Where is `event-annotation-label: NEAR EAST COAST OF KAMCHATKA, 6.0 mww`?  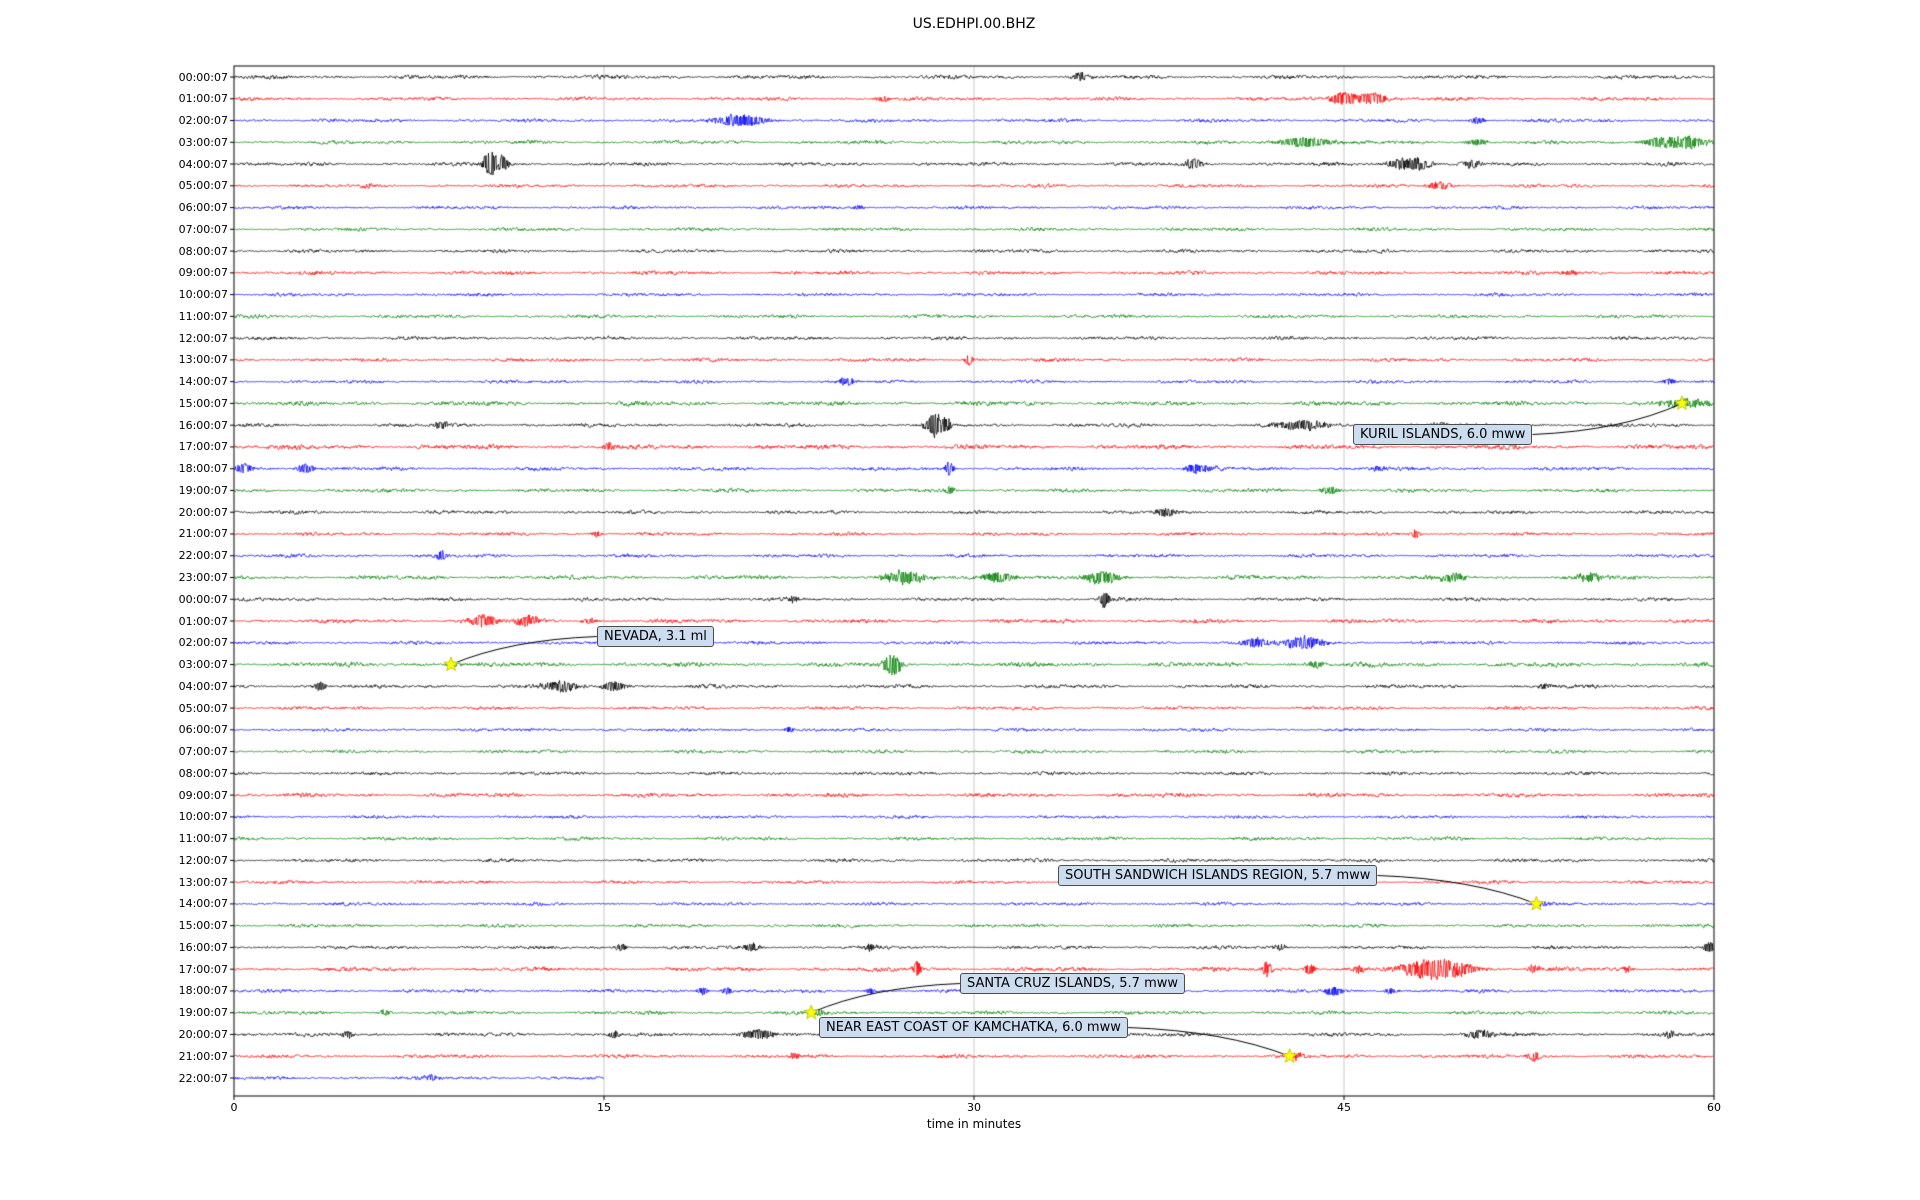 event-annotation-label: NEAR EAST COAST OF KAMCHATKA, 6.0 mww is located at coordinates (973, 1027).